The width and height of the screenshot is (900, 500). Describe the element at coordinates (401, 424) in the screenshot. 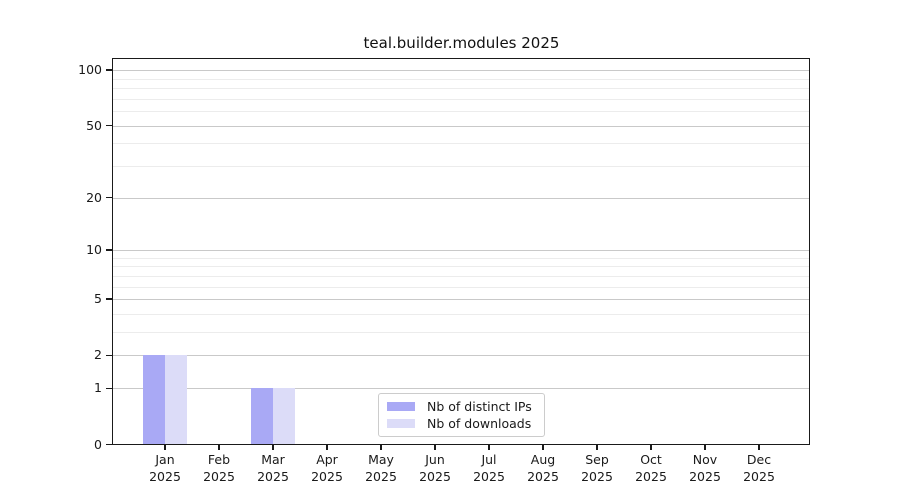

I see `legend-swatch-downloads-icon` at that location.